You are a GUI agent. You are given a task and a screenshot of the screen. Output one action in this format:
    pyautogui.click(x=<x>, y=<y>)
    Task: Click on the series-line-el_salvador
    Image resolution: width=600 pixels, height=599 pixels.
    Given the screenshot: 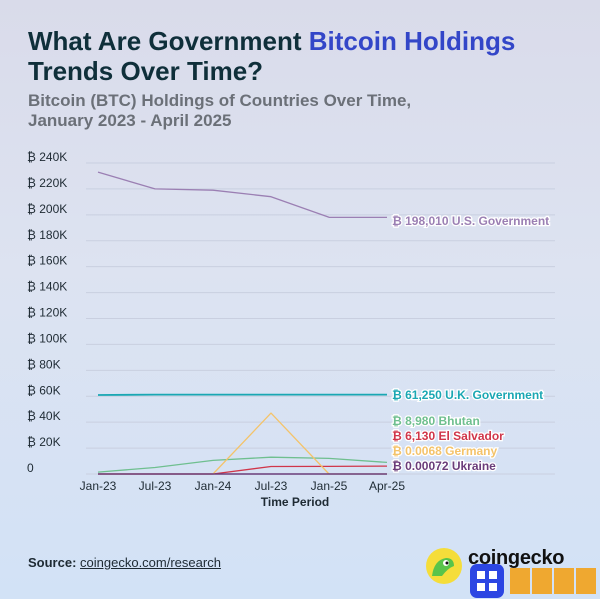 What is the action you would take?
    pyautogui.click(x=243, y=470)
    